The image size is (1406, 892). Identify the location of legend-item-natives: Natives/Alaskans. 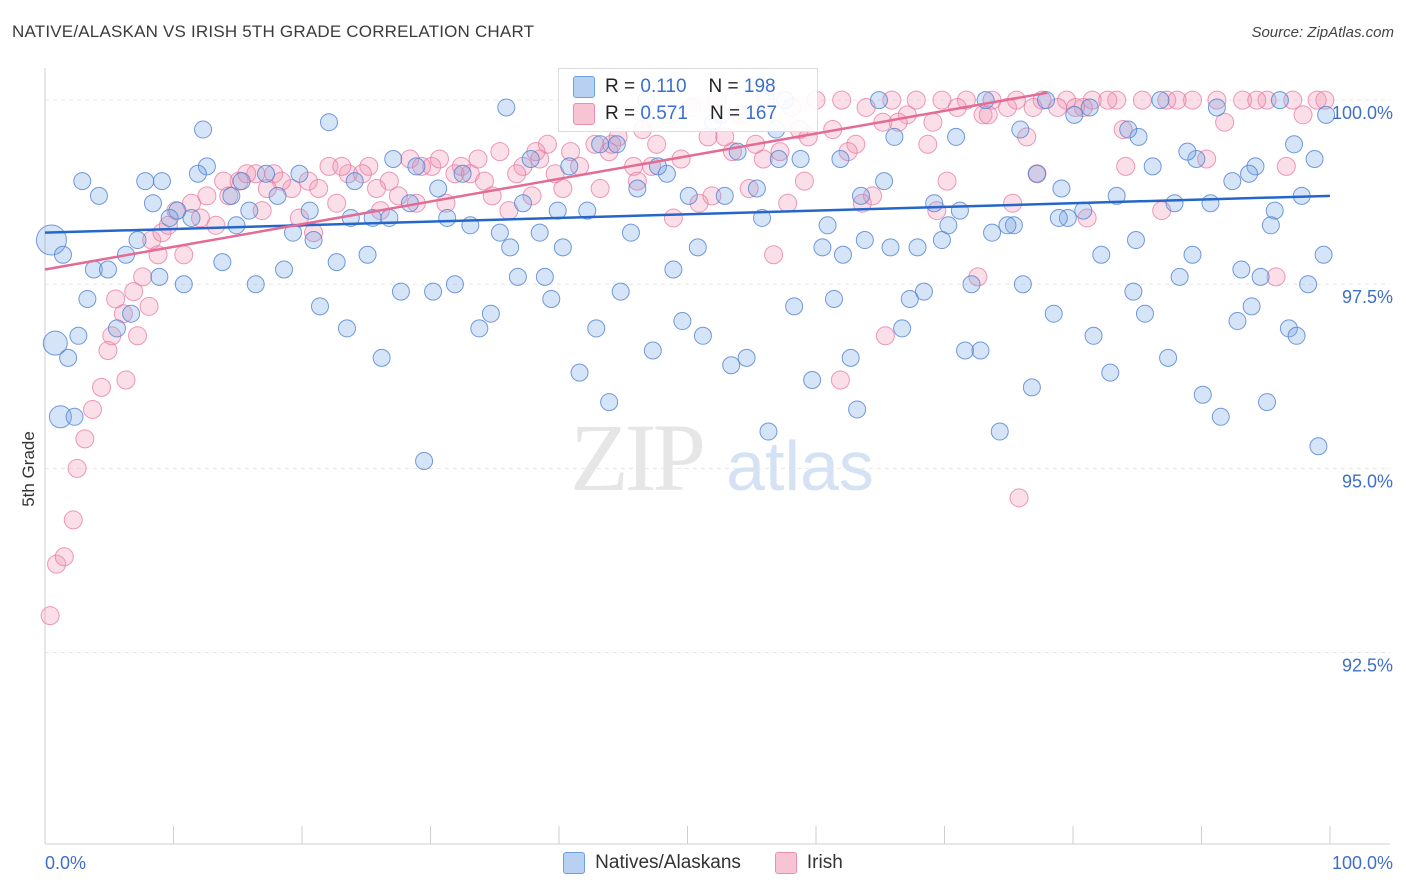
(652, 863).